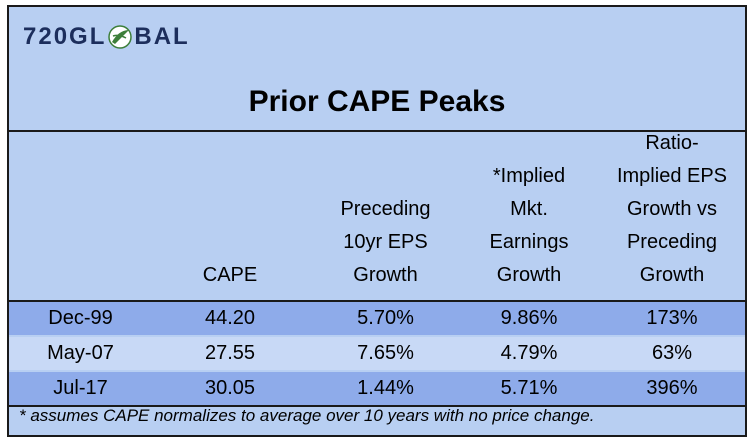 The height and width of the screenshot is (445, 756). I want to click on row-label: May-07, so click(80, 353).